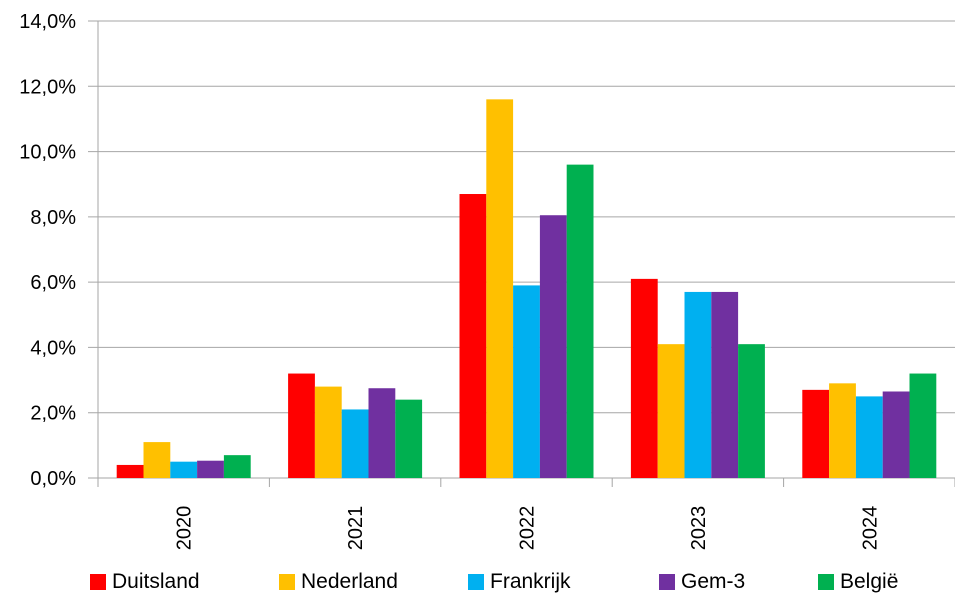 The image size is (955, 597). I want to click on y-tick-label: 0,0%, so click(53, 479).